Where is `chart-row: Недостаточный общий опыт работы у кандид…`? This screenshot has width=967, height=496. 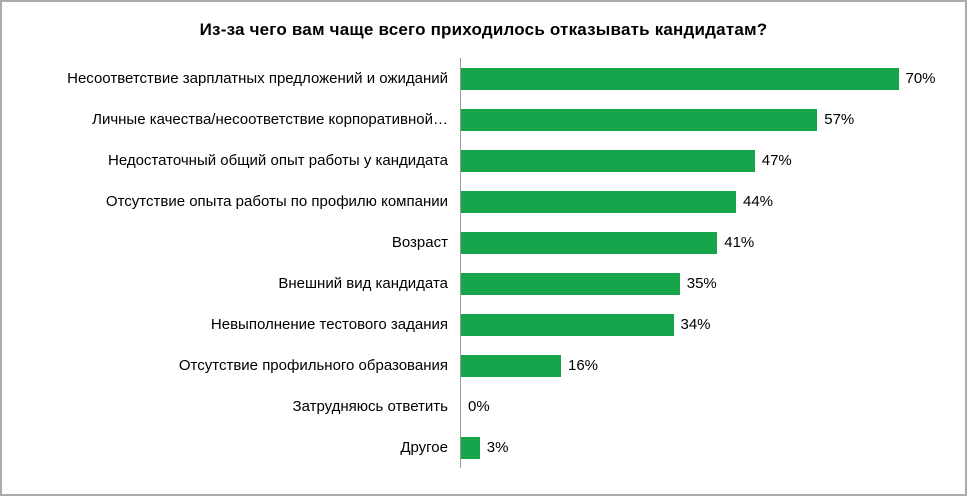 chart-row: Недостаточный общий опыт работы у кандид… is located at coordinates (483, 160).